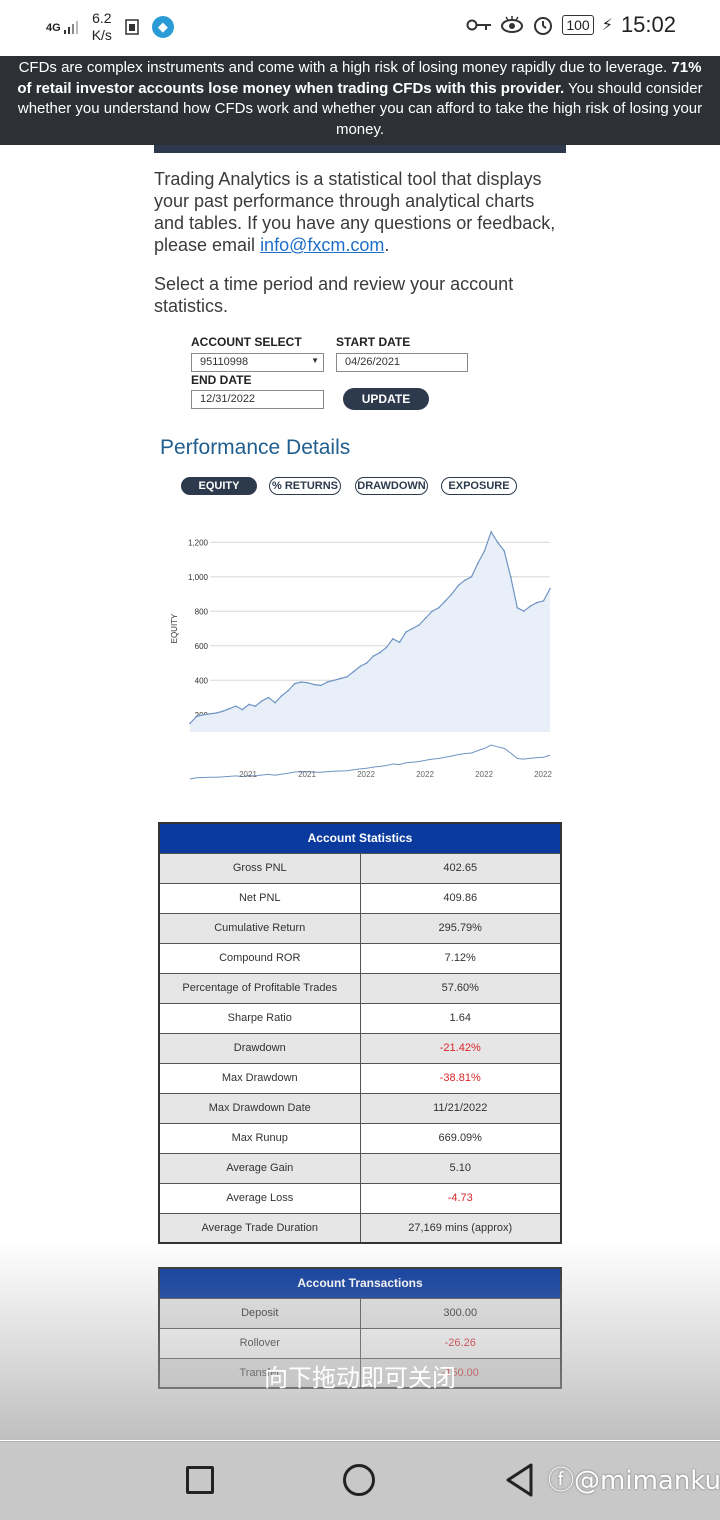  I want to click on statistic-row: Gross PNL 402.65, so click(360, 867).